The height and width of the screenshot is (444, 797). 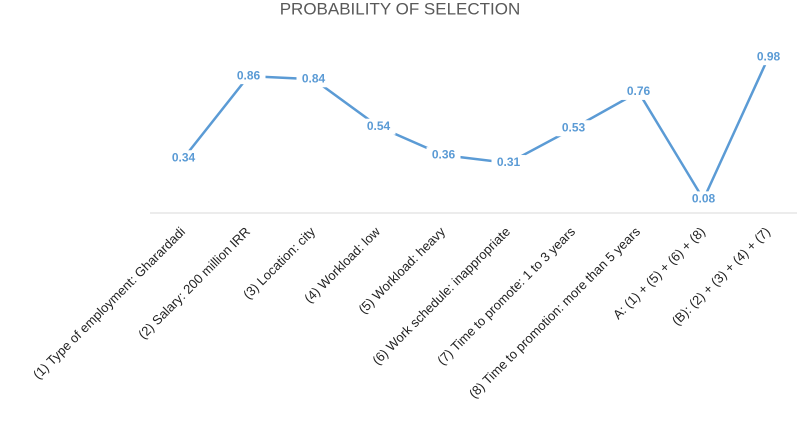 I want to click on value-label: 0.08, so click(x=704, y=199).